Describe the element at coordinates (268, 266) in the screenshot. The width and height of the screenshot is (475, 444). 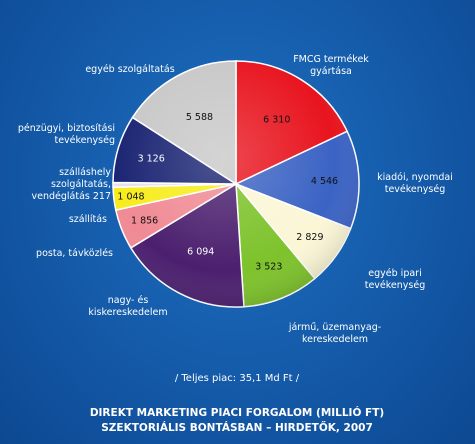
I see `slice-value-label: 3 523` at that location.